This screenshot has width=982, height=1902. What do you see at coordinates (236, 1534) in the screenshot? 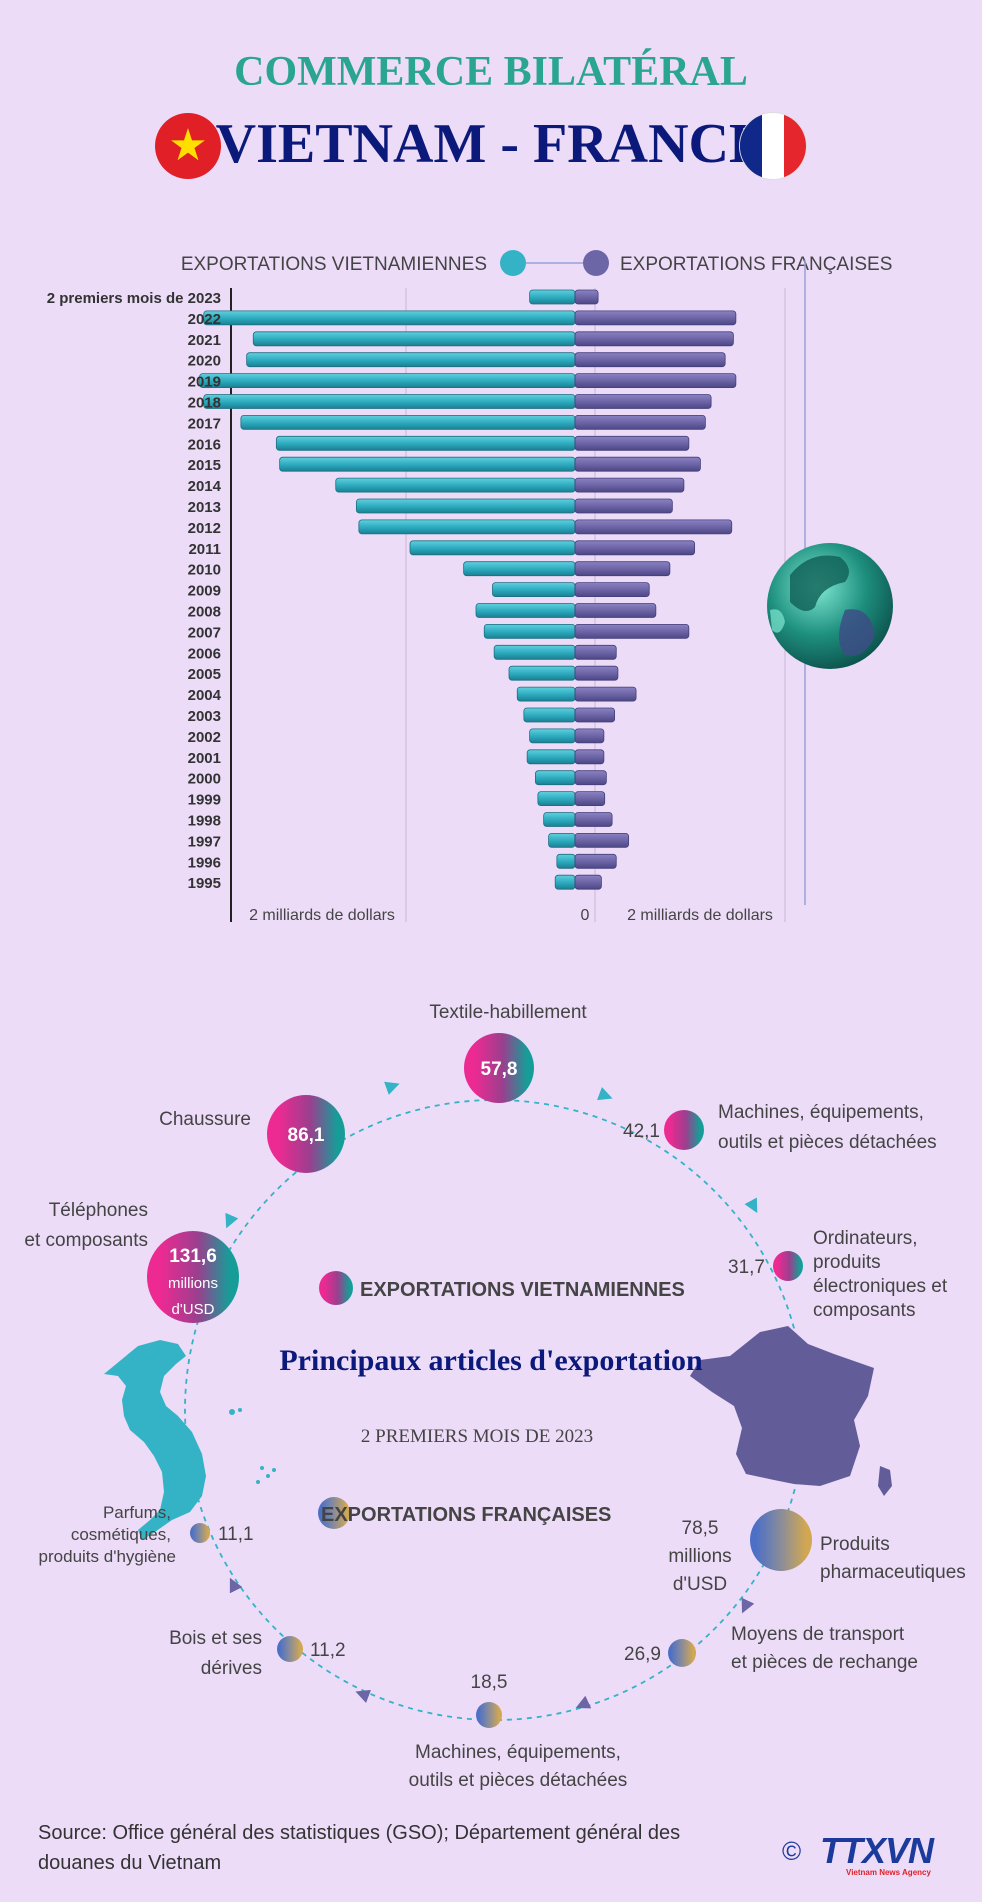
I see `bubble-parfums-value: 11,1` at bounding box center [236, 1534].